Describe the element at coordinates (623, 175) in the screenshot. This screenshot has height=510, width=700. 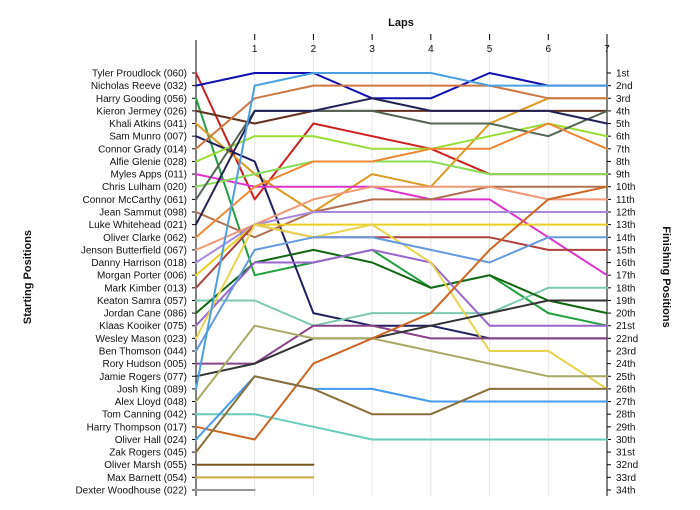
I see `finishing-position-label: 9th` at that location.